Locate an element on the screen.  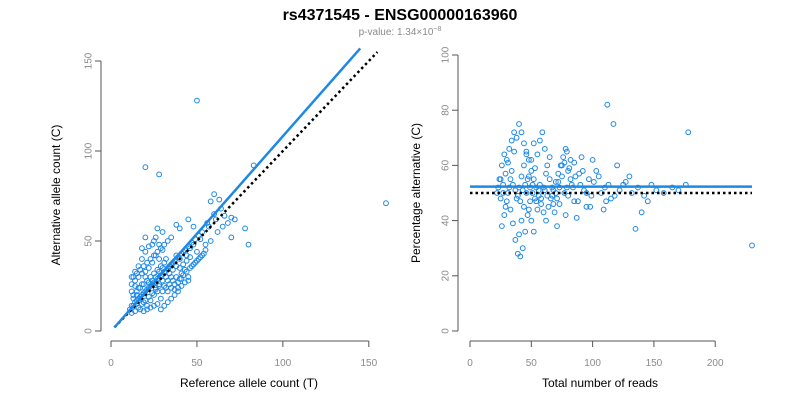
chart-subtitle: p-value: 1.34×10−8 is located at coordinates (400, 32).